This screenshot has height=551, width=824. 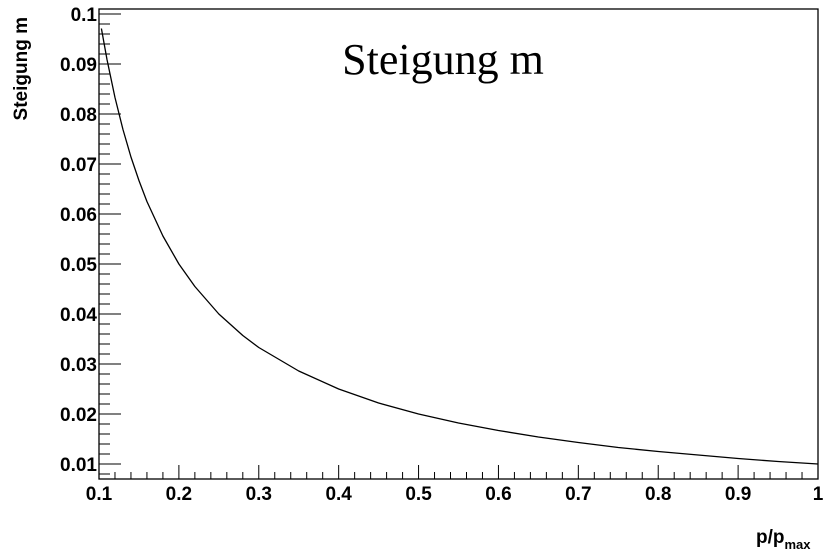 I want to click on x-tick-label: 0.7, so click(x=578, y=494).